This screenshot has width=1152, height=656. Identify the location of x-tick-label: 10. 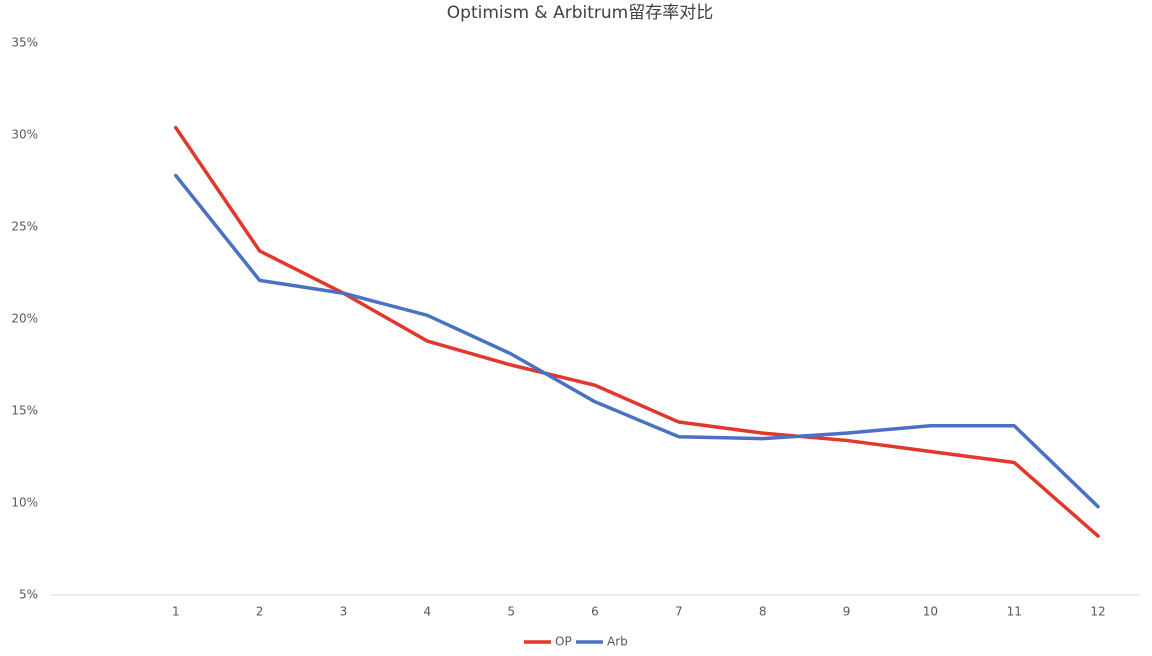
(930, 612).